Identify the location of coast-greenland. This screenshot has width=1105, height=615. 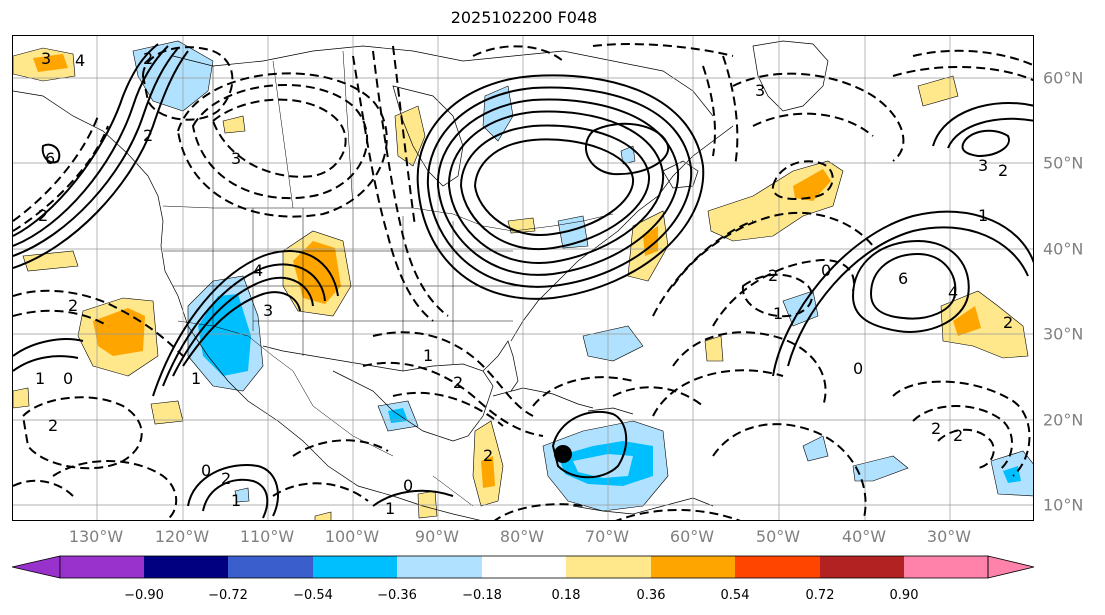
(790, 76).